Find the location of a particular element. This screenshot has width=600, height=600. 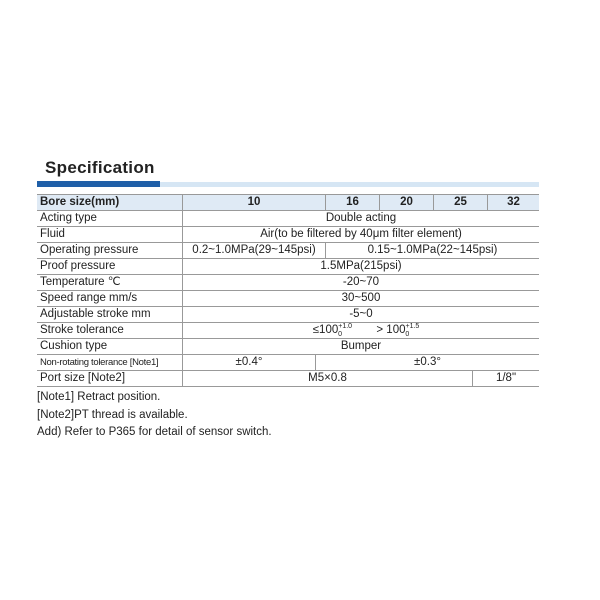

title-underline-accent is located at coordinates (98, 184).